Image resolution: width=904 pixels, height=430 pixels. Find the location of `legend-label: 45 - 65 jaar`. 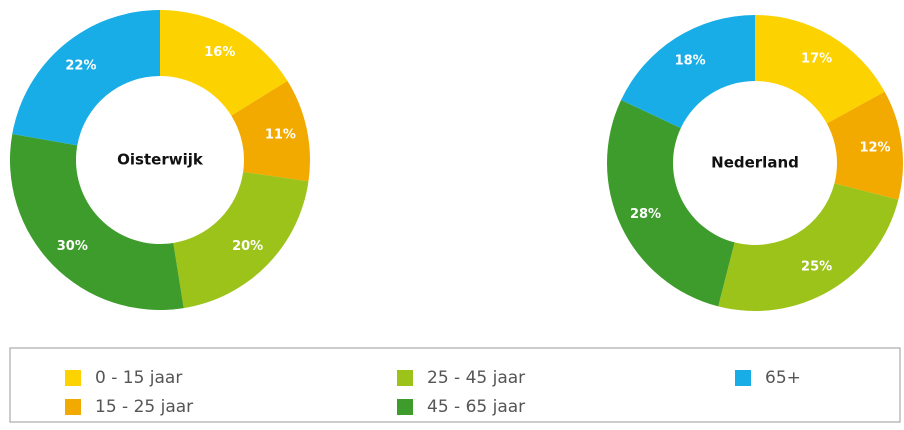

legend-label: 45 - 65 jaar is located at coordinates (476, 407).